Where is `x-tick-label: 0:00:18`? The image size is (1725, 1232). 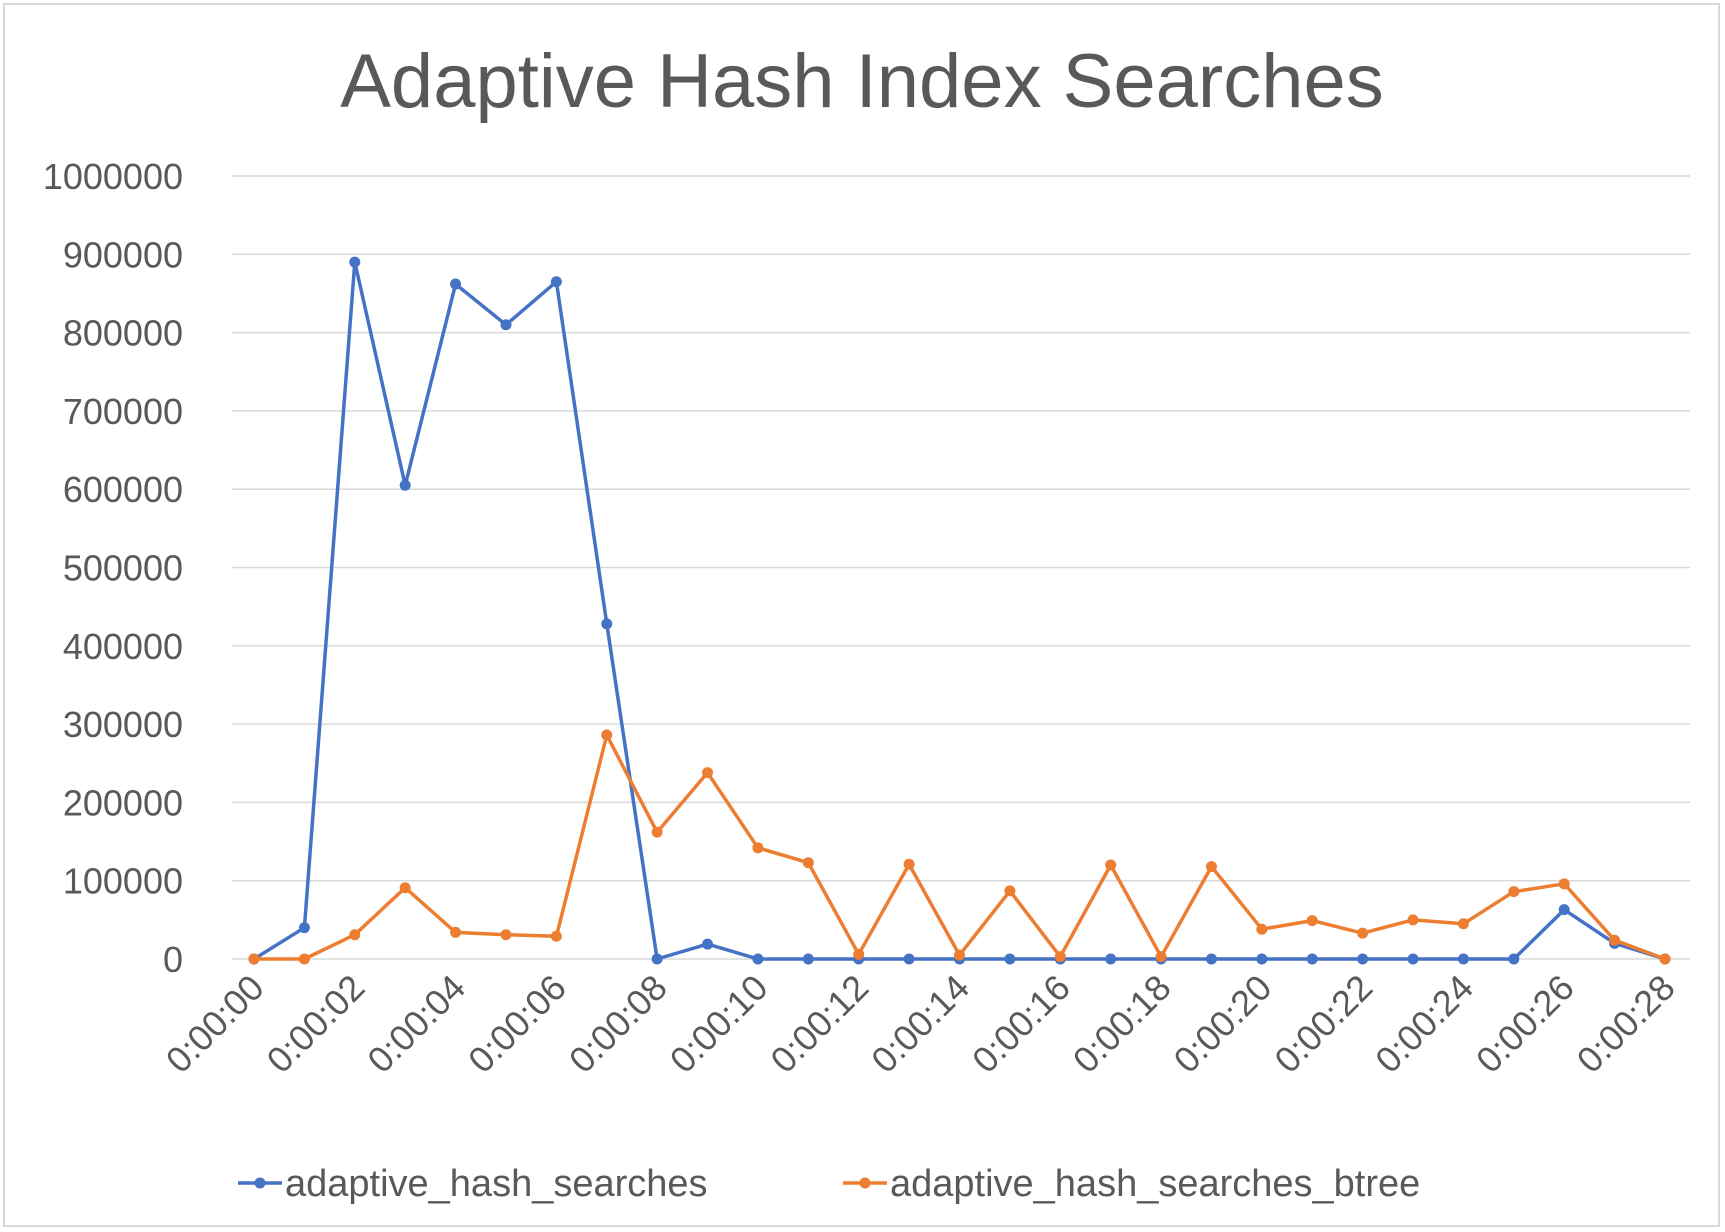 x-tick-label: 0:00:18 is located at coordinates (1122, 1024).